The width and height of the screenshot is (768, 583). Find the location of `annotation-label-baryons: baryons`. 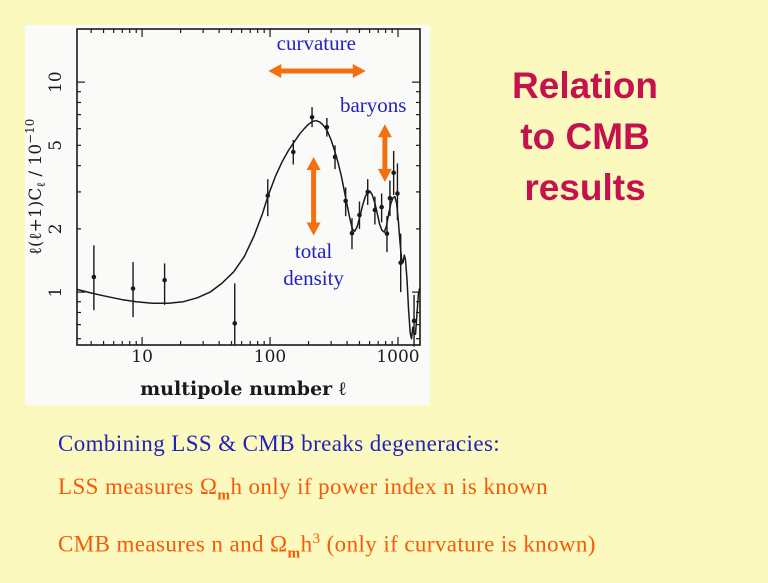

annotation-label-baryons: baryons is located at coordinates (373, 105).